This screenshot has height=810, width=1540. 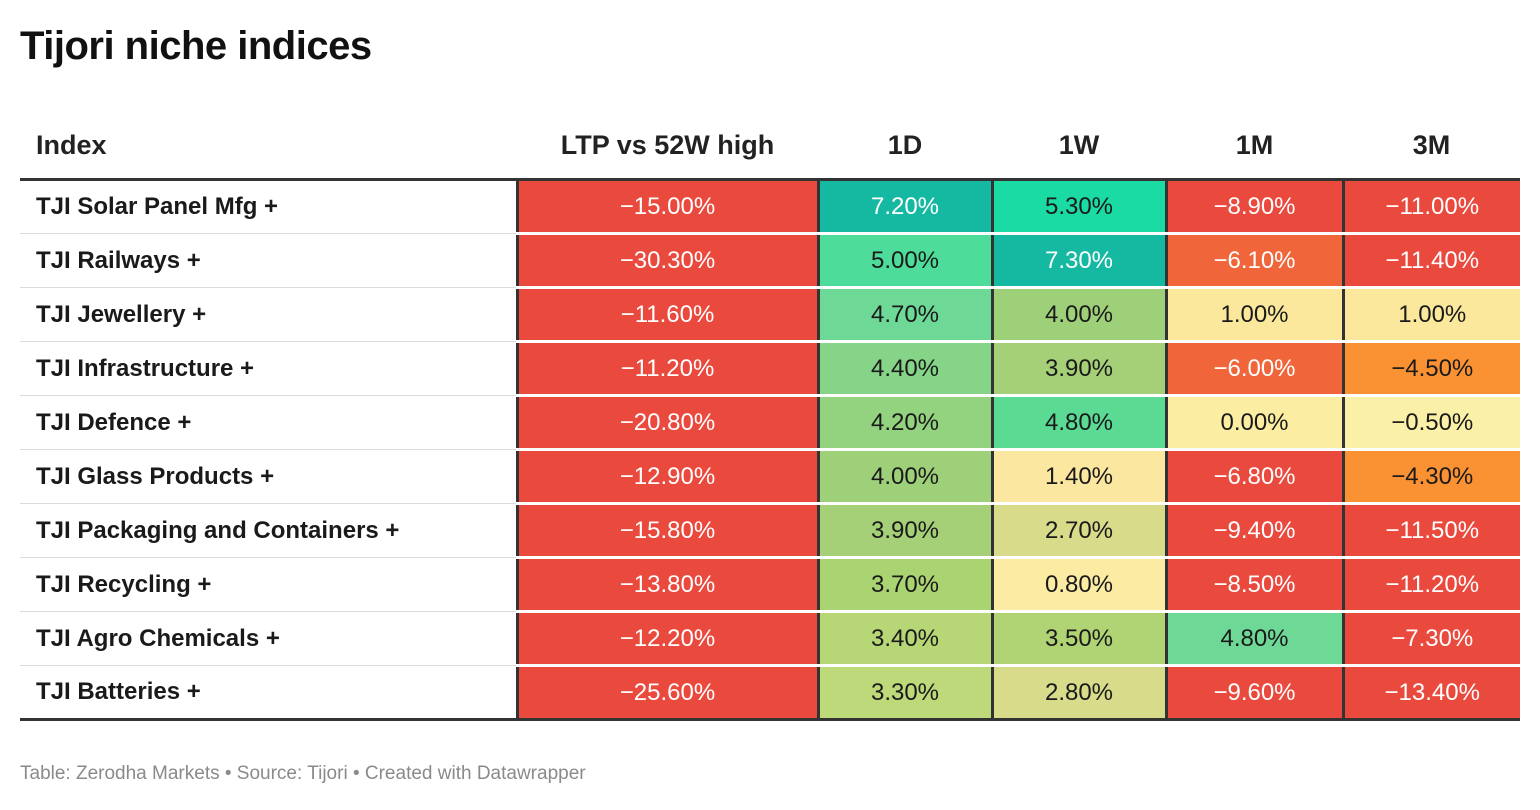 What do you see at coordinates (1254, 146) in the screenshot?
I see `column-header-1m: 1M` at bounding box center [1254, 146].